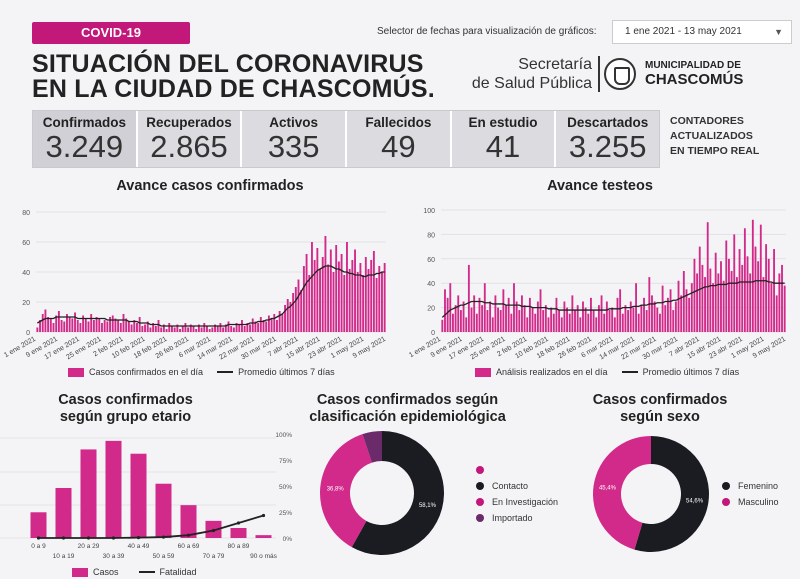  Describe the element at coordinates (778, 32) in the screenshot. I see `chevron-down-icon: ▼` at that location.